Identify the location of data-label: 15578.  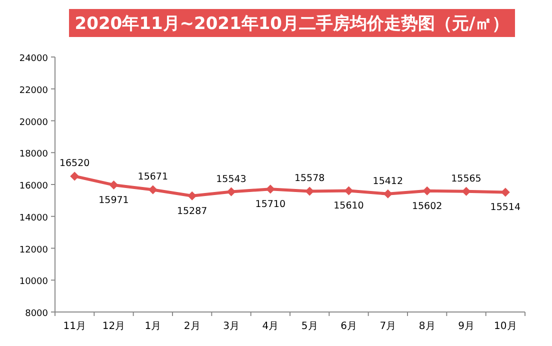
(309, 178).